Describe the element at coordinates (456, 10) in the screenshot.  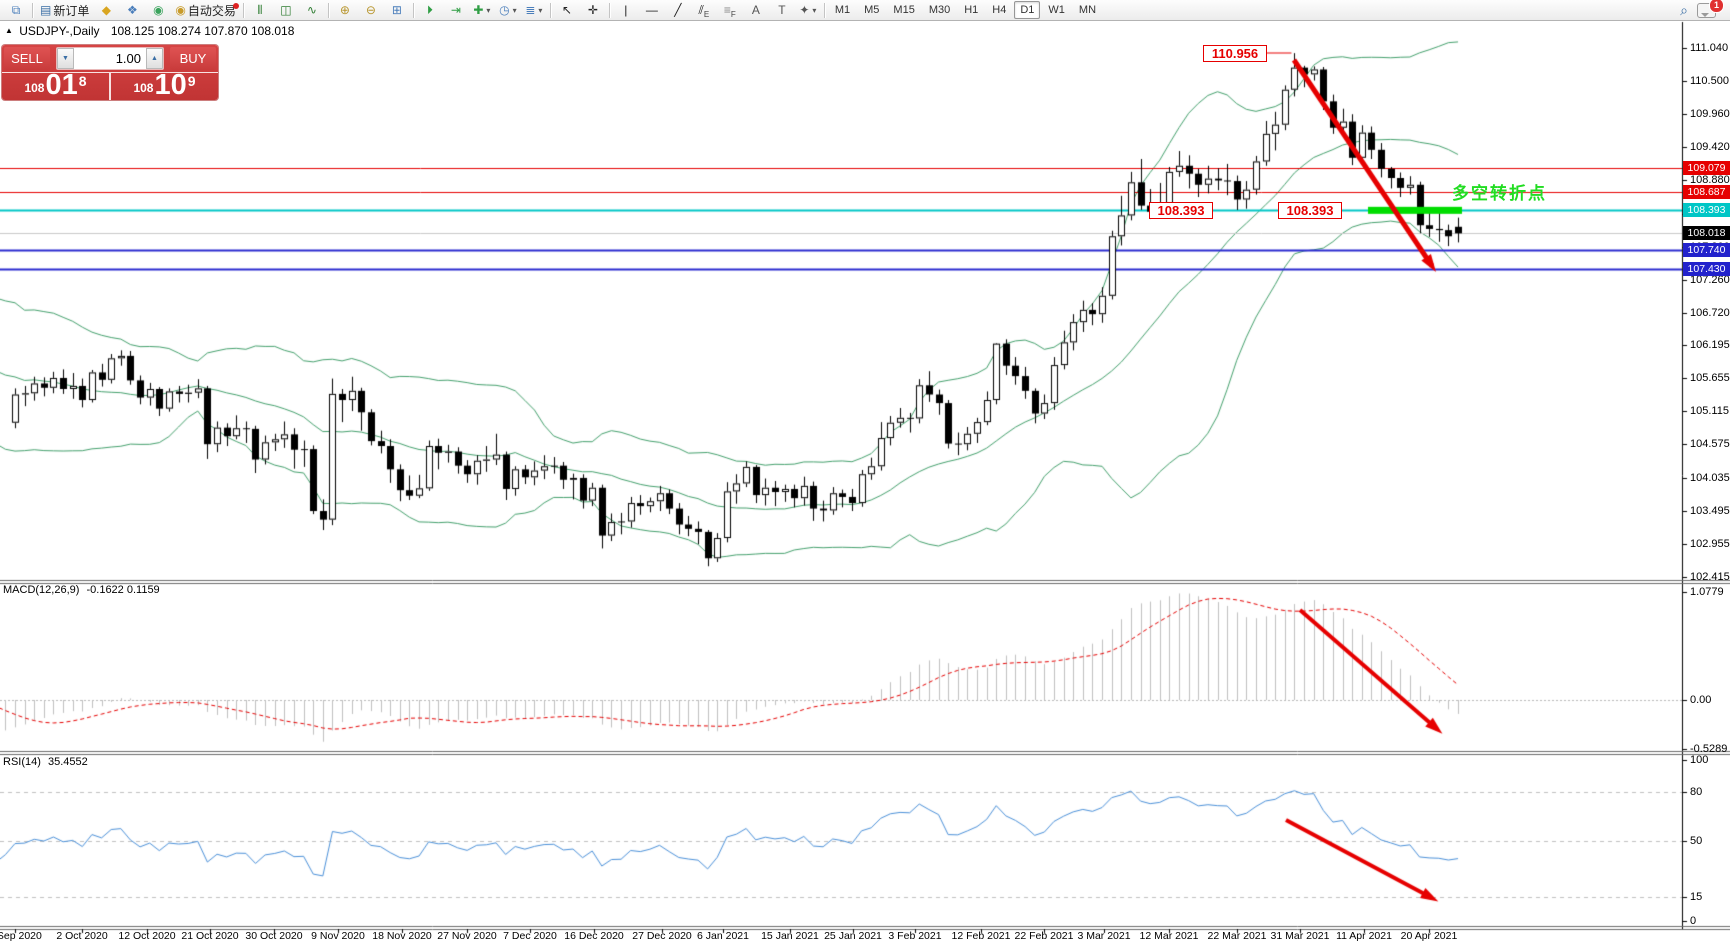
I see `chart-shift-icon: ⇥` at that location.